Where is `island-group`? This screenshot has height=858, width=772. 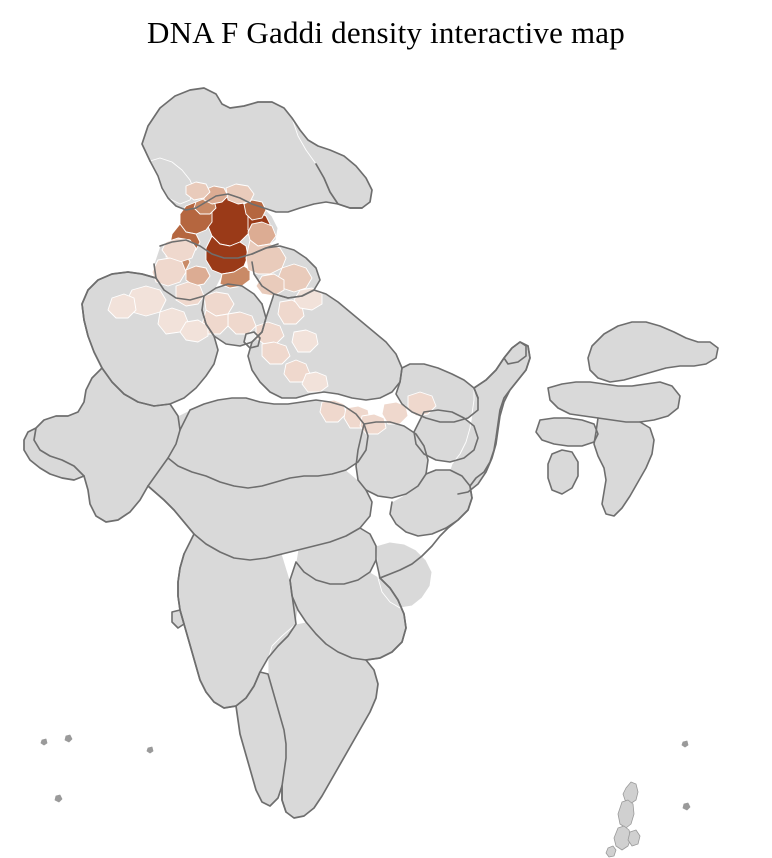
island-group is located at coordinates (365, 796).